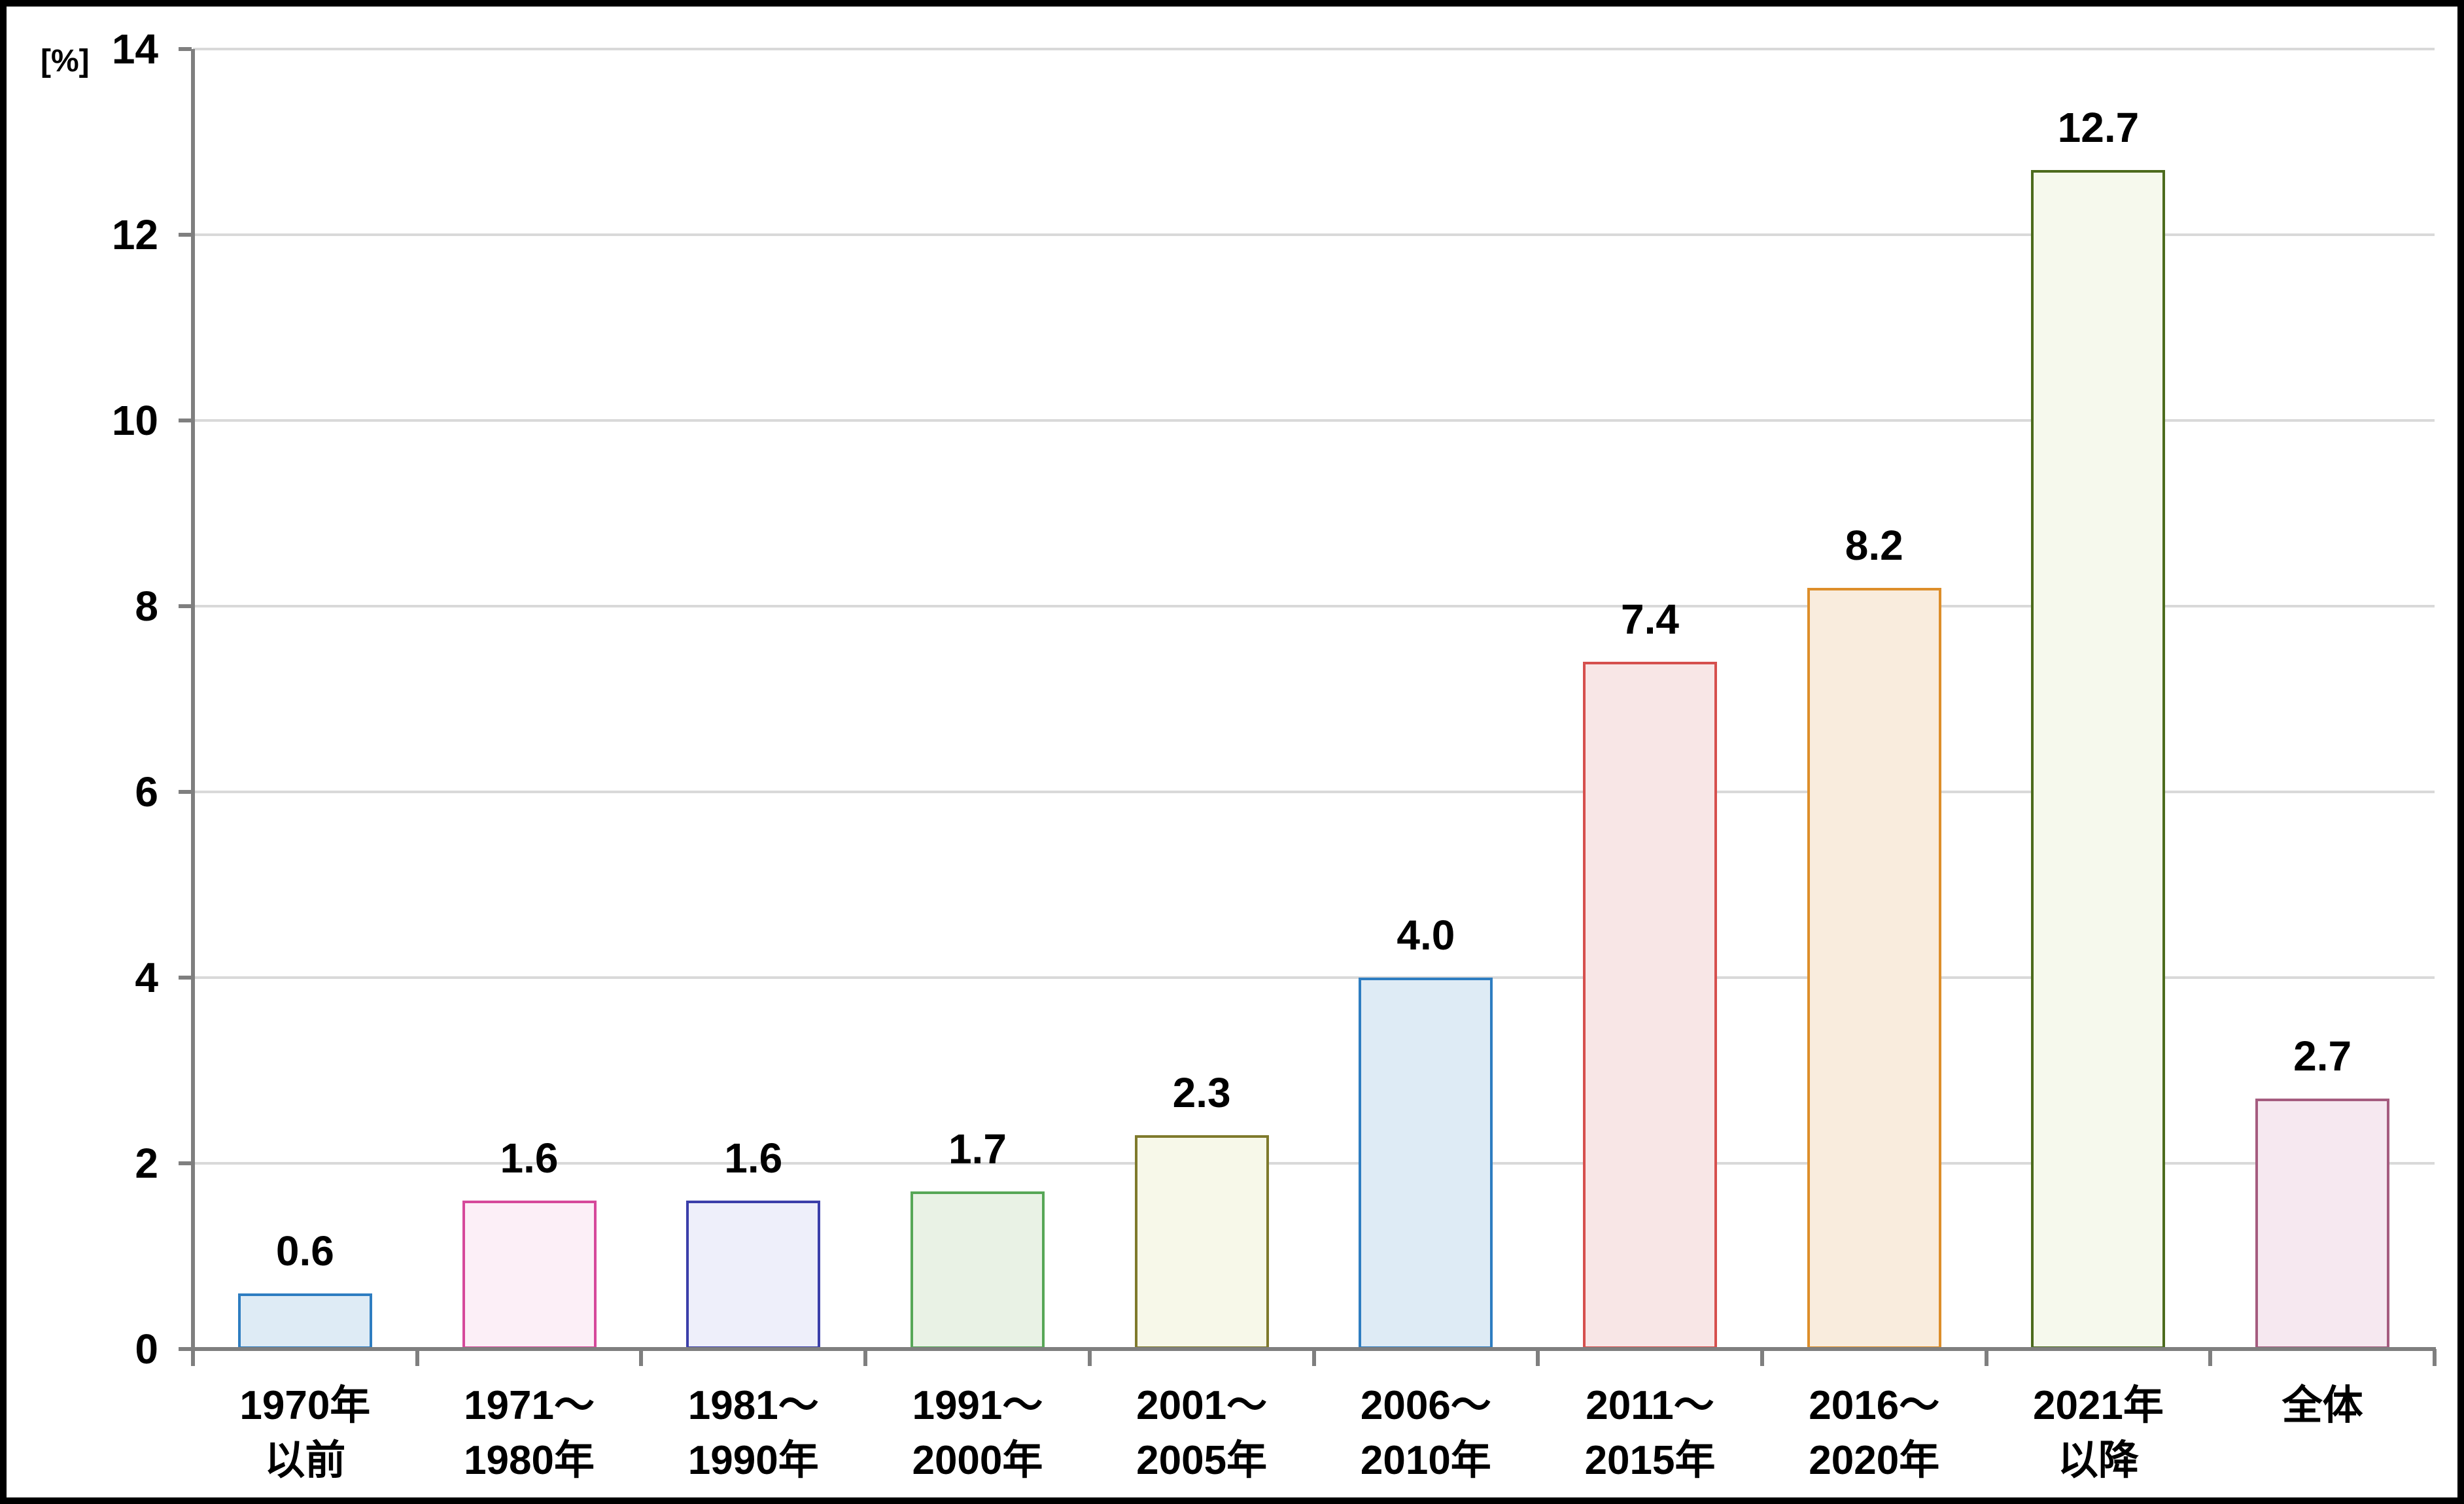 The width and height of the screenshot is (2464, 1504). What do you see at coordinates (1425, 1460) in the screenshot?
I see `x-axis-label-line: 2010年` at bounding box center [1425, 1460].